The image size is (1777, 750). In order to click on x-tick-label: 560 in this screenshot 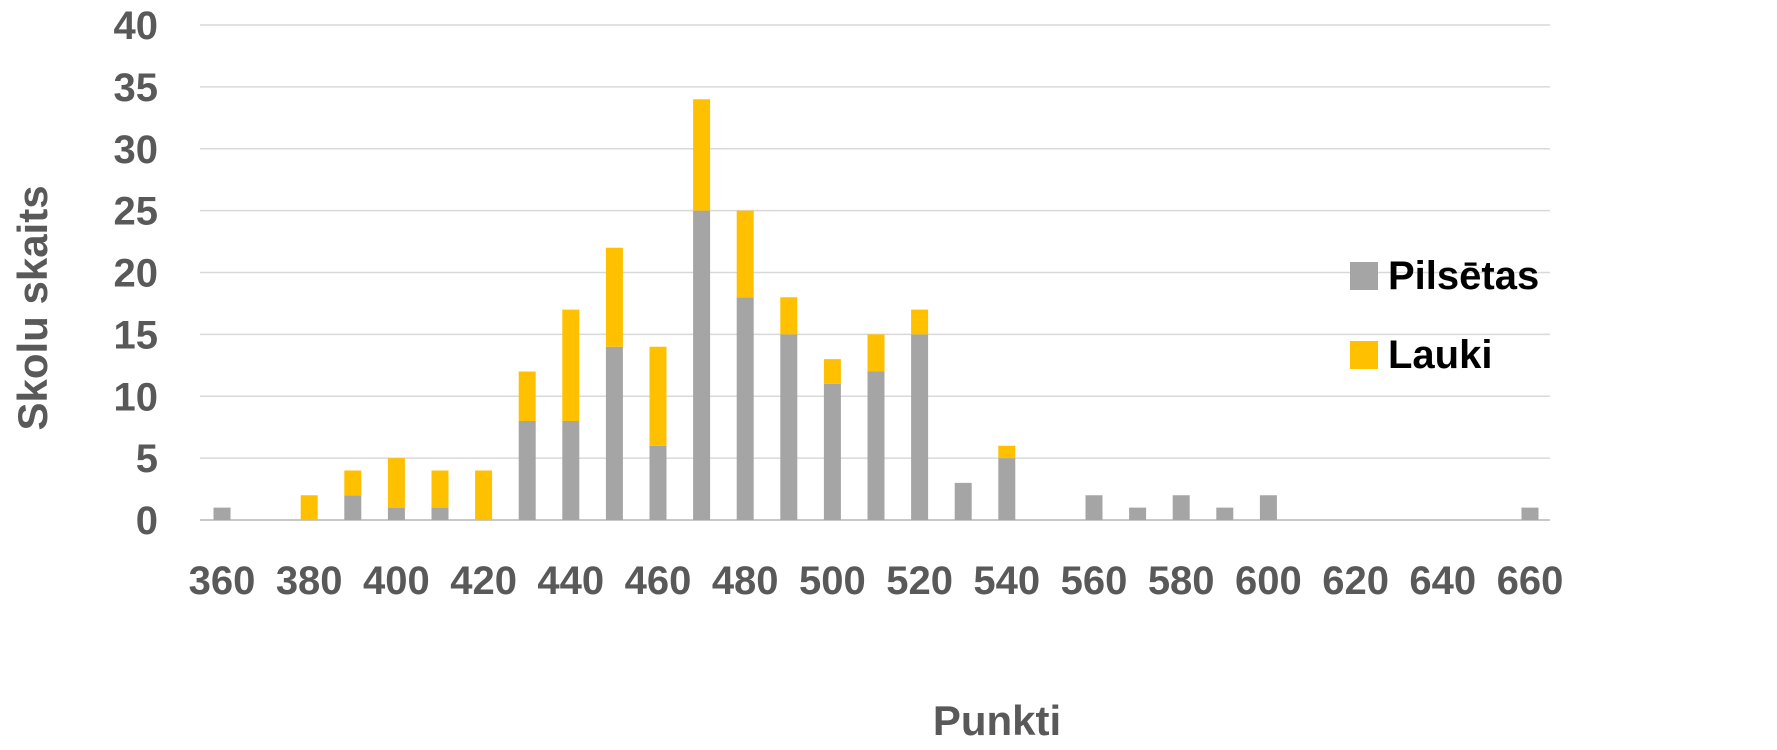, I will do `click(1094, 581)`.